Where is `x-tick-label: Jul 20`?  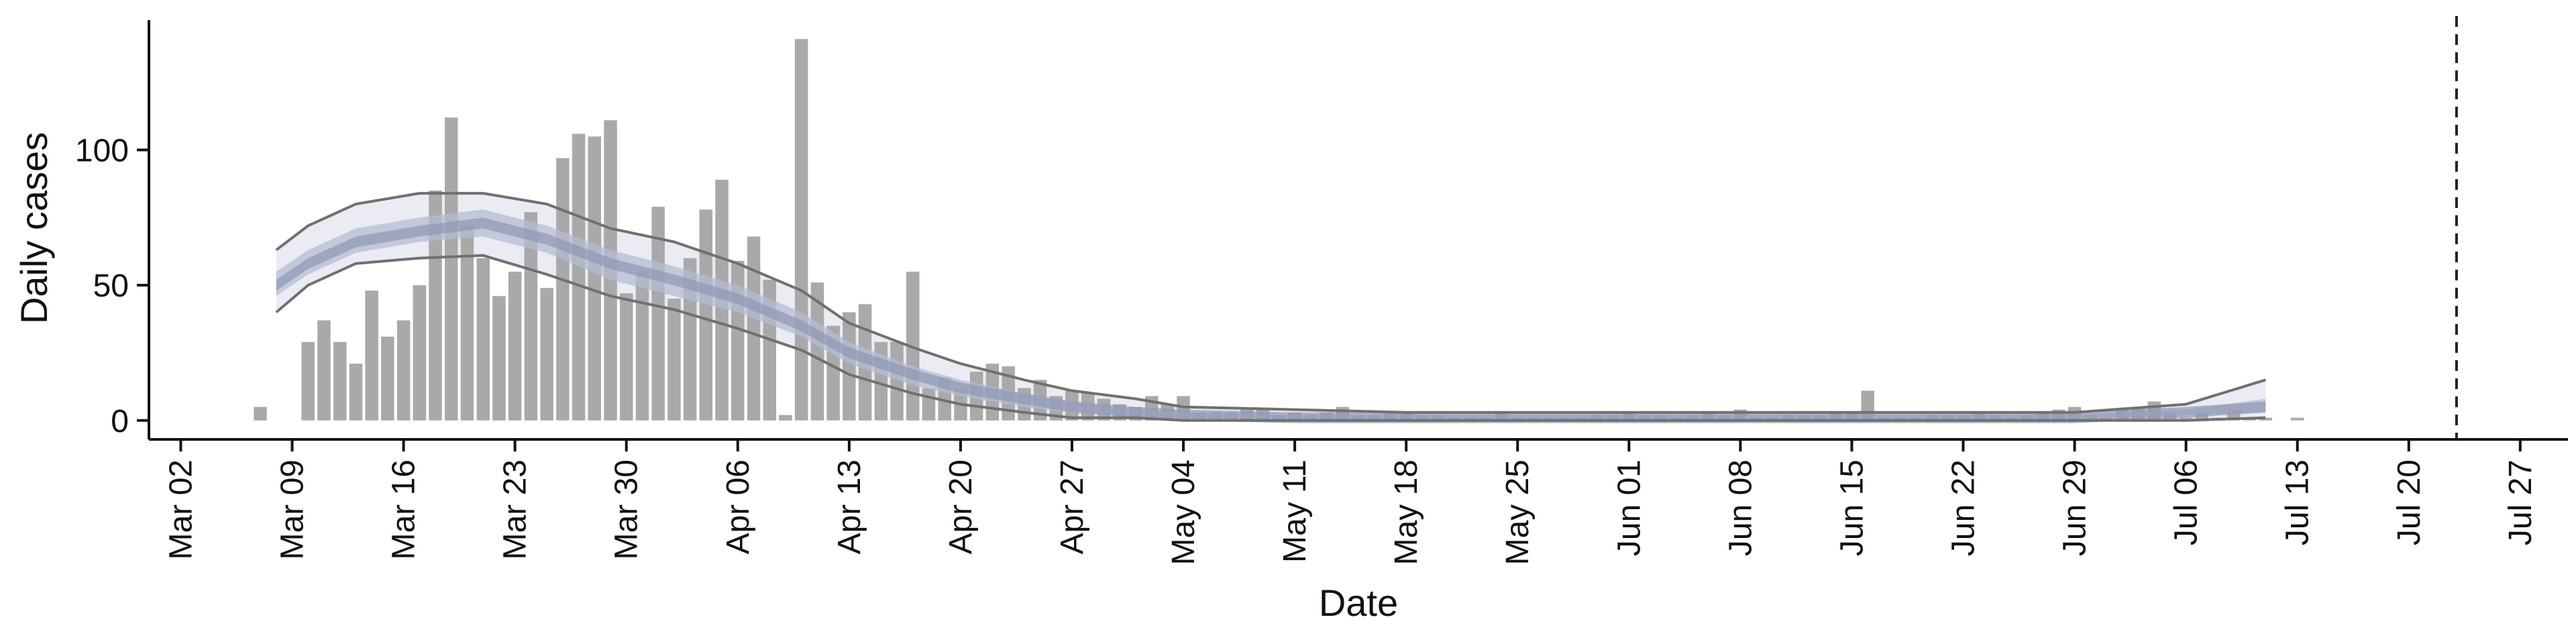
x-tick-label: Jul 20 is located at coordinates (2409, 502).